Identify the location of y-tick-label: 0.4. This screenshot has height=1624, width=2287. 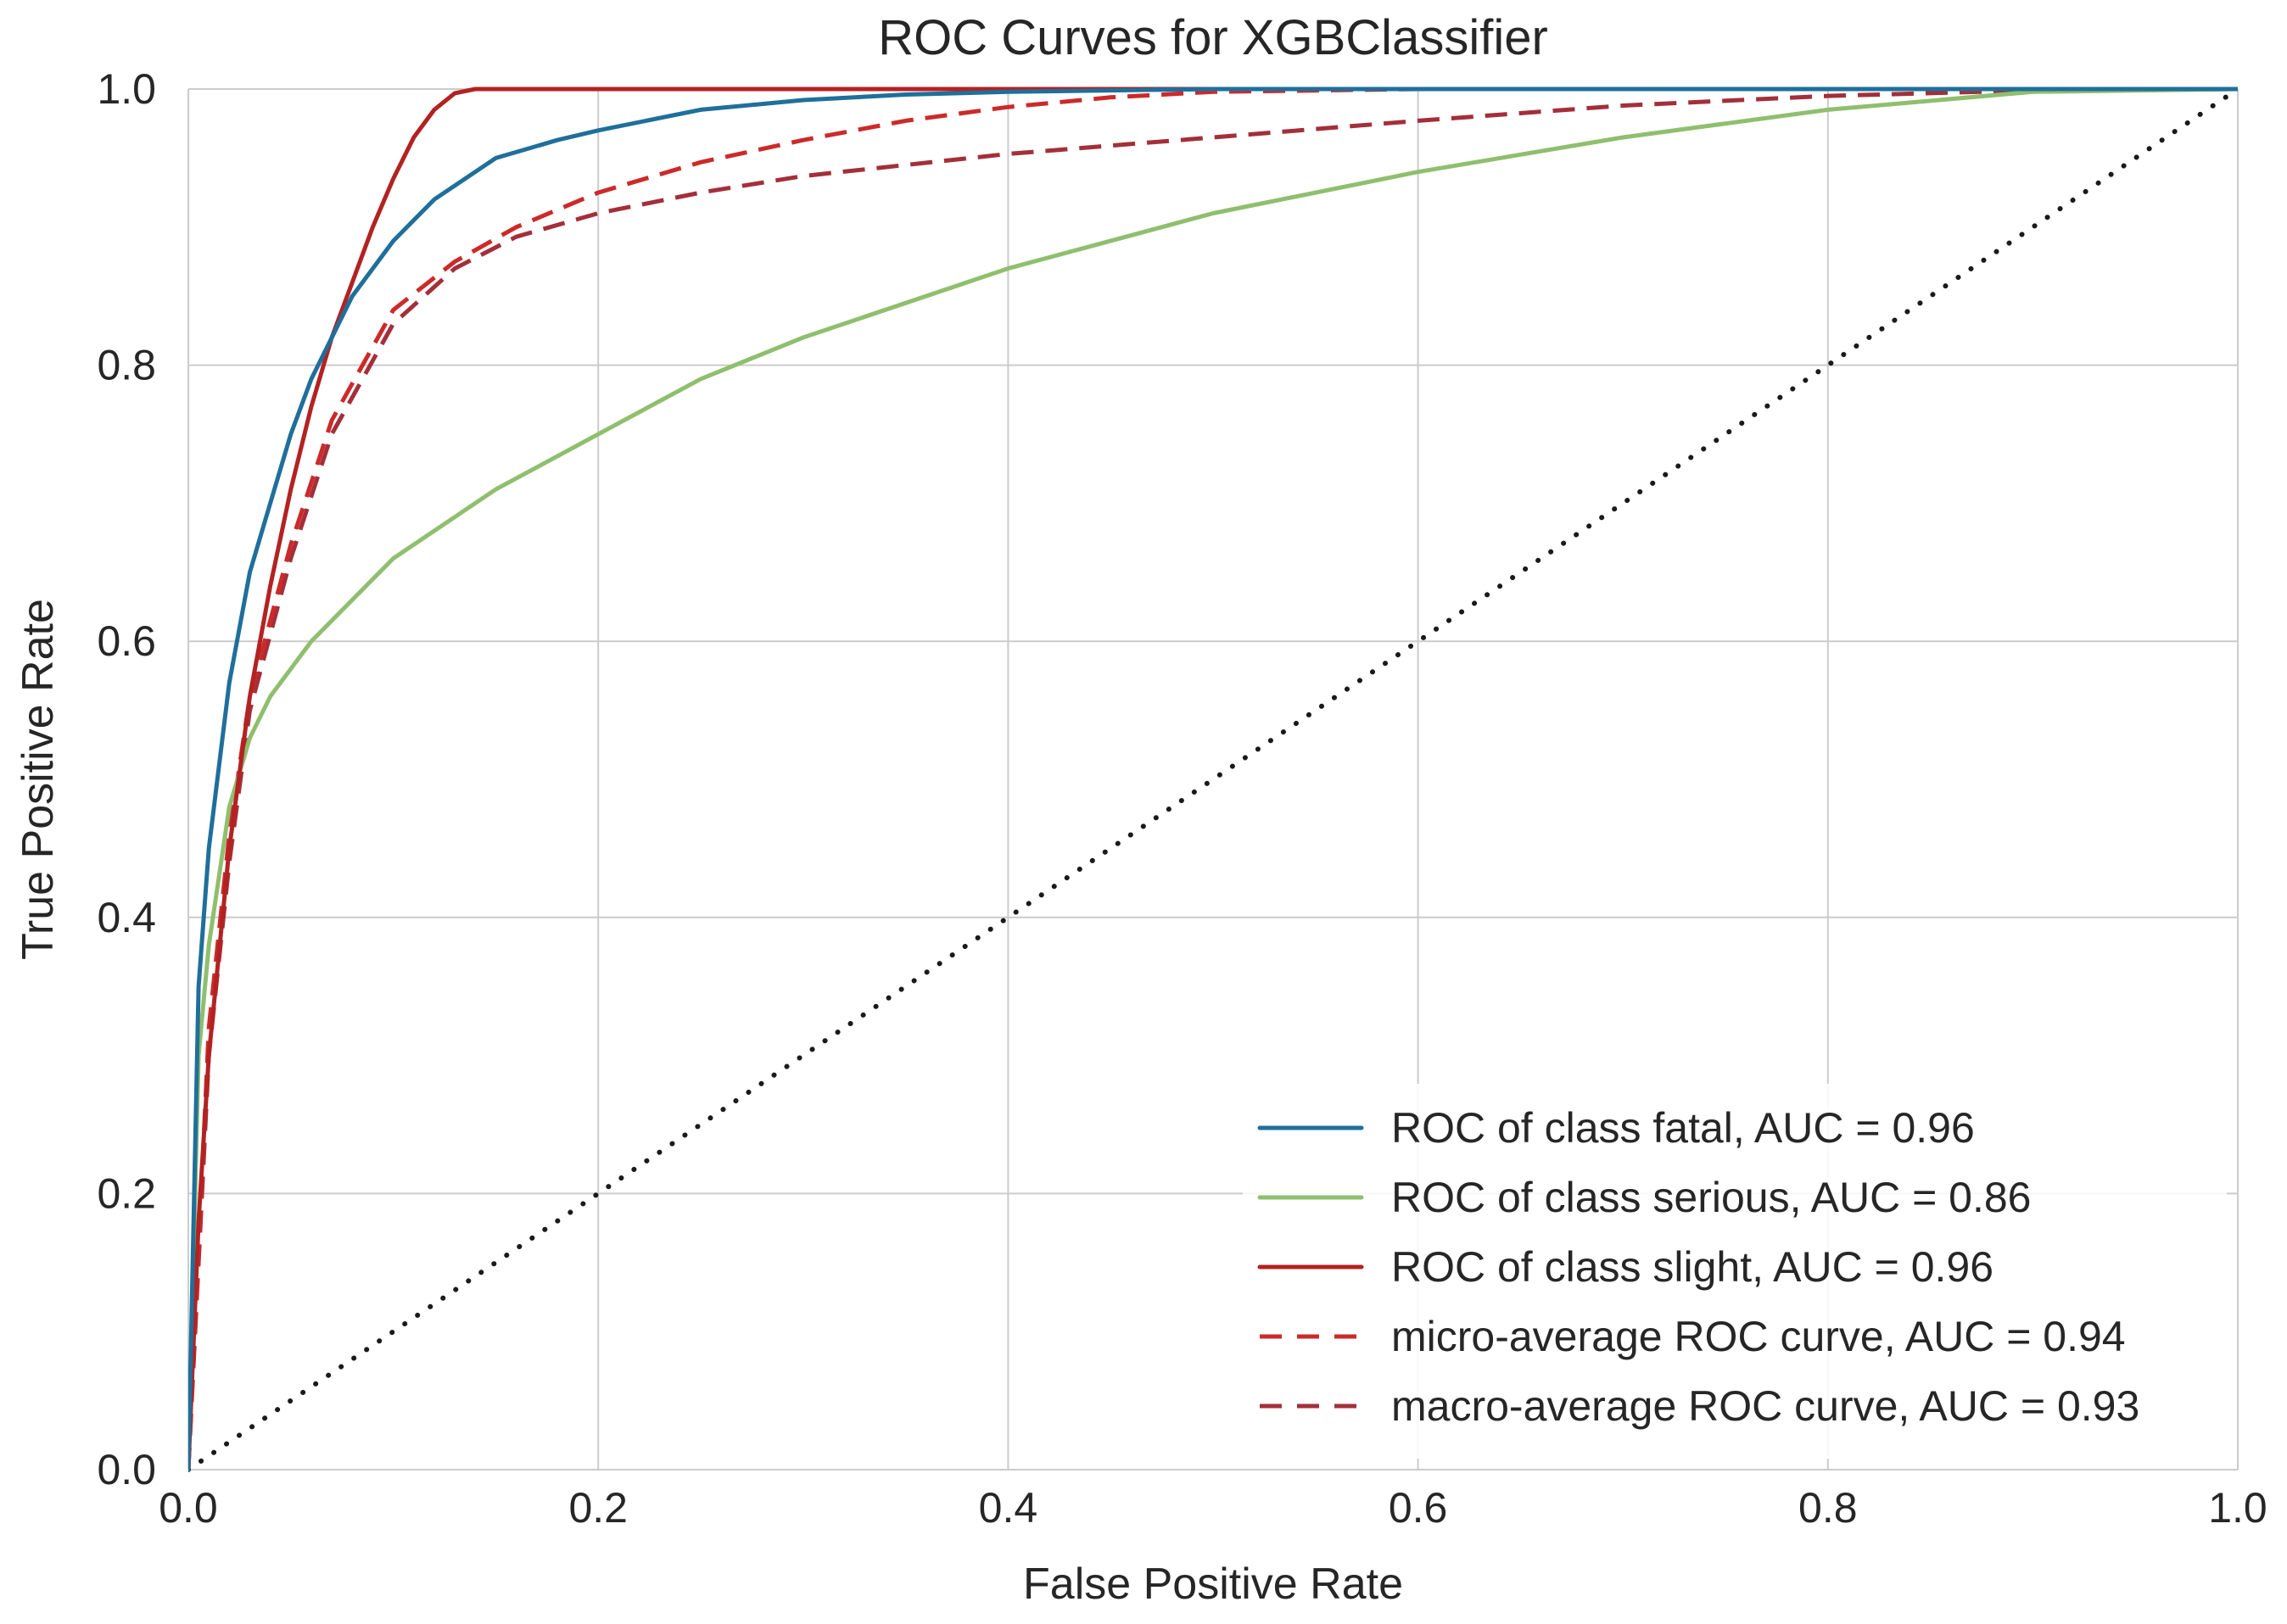
(126, 918).